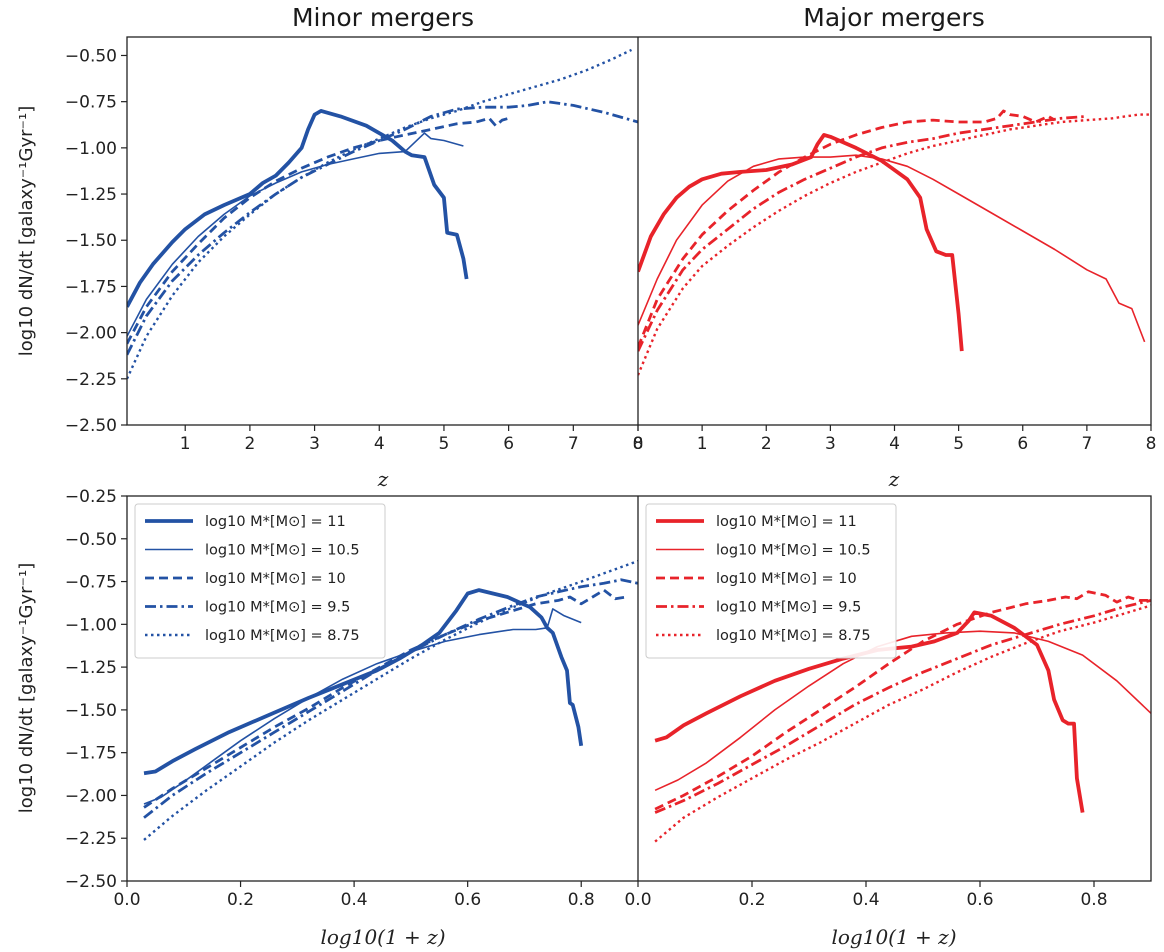 This screenshot has height=952, width=1164. Describe the element at coordinates (382, 937) in the screenshot. I see `x-axis-label-bottom-left: log10(1 + z)` at that location.